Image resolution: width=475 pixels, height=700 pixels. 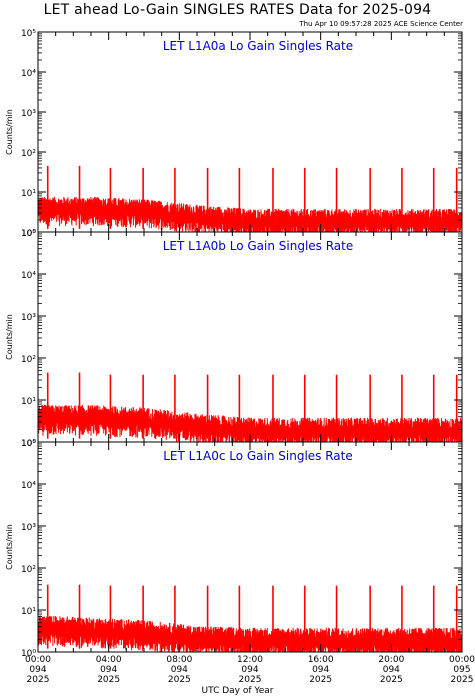 What do you see at coordinates (258, 46) in the screenshot?
I see `panel-title: LET L1A0a Lo Gain Singles Rate` at bounding box center [258, 46].